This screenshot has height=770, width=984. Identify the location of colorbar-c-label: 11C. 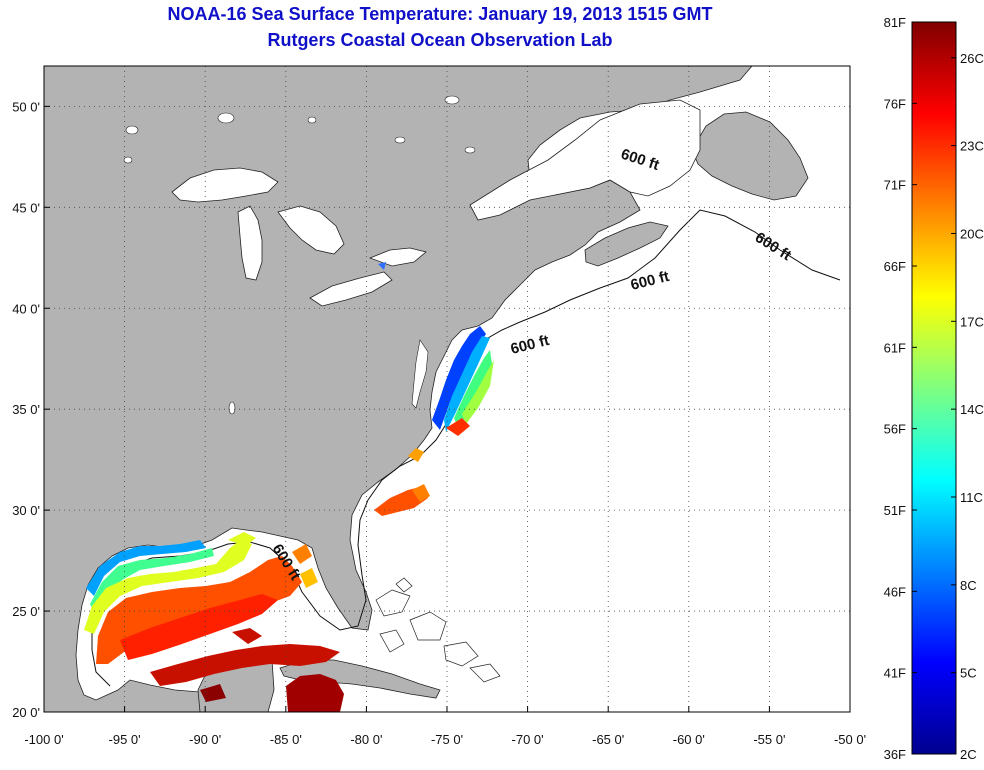
(971, 497).